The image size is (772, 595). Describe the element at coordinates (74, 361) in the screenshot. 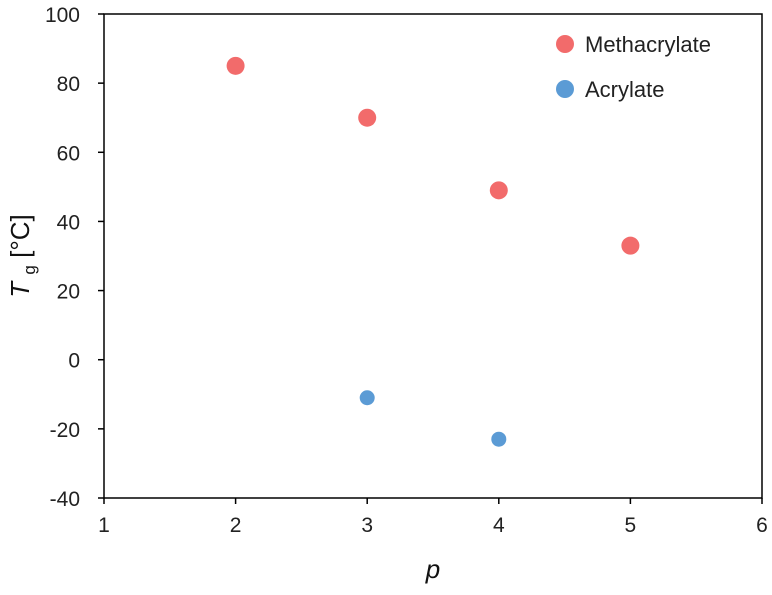

I see `y-tick-label: 0` at that location.